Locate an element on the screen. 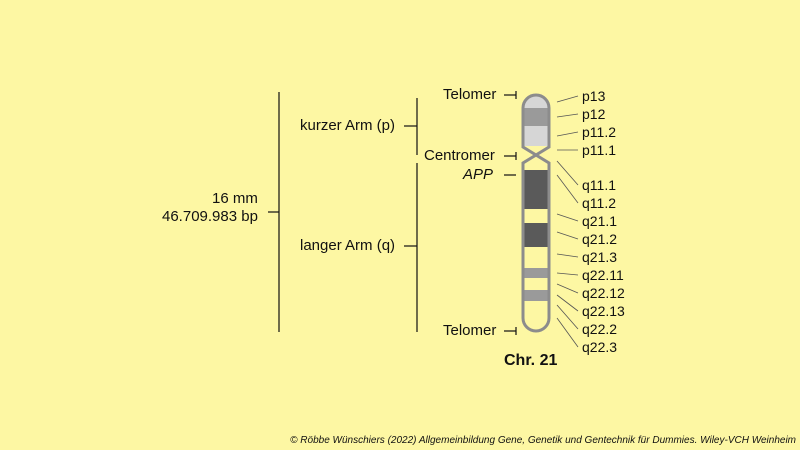 Image resolution: width=800 pixels, height=450 pixels. band-q21.2 is located at coordinates (536, 235).